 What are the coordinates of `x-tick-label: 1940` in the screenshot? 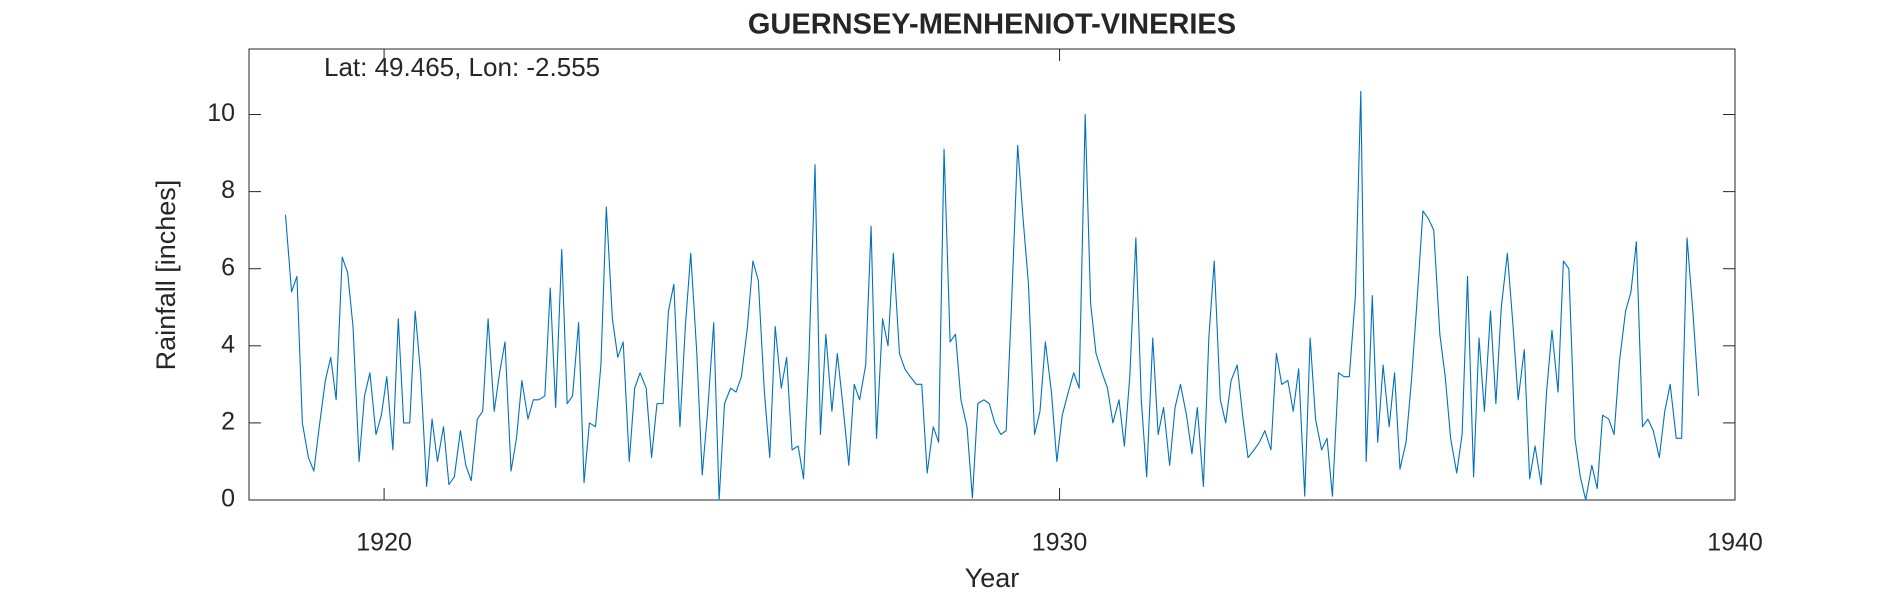 It's located at (1735, 543).